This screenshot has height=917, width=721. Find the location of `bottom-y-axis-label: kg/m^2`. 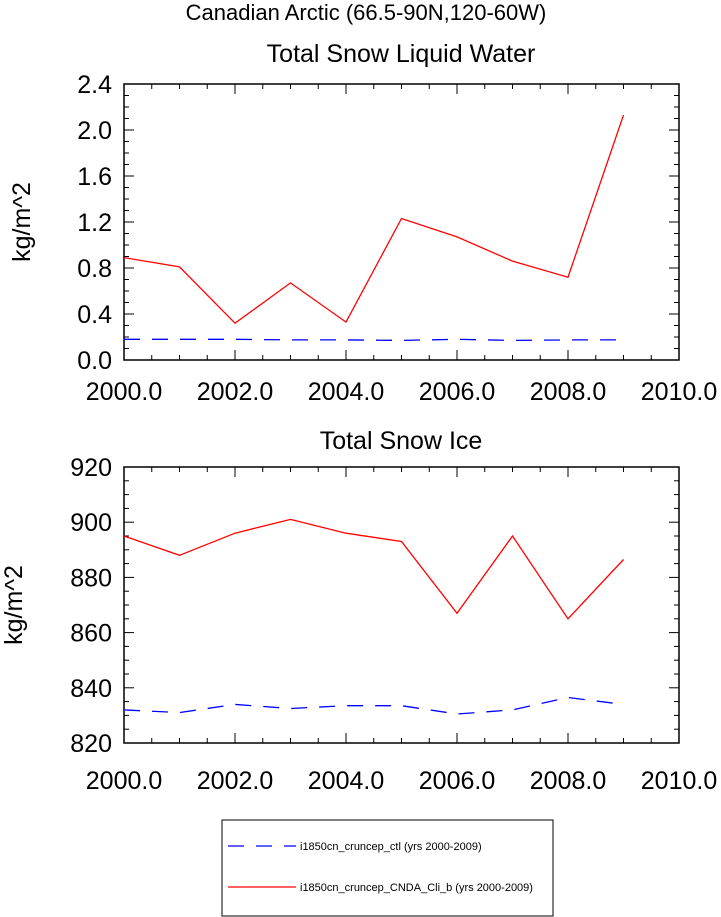

bottom-y-axis-label: kg/m^2 is located at coordinates (14, 605).